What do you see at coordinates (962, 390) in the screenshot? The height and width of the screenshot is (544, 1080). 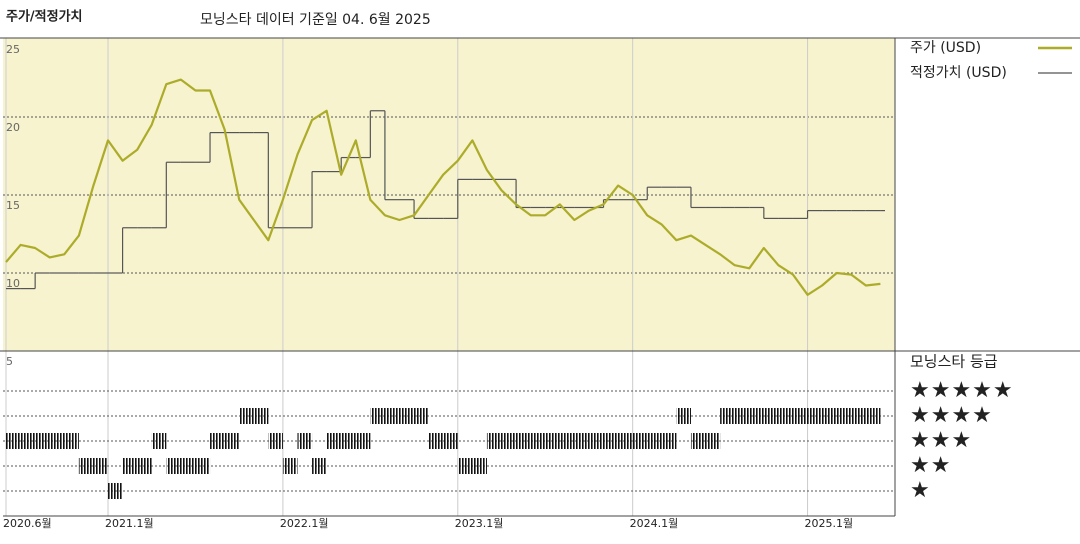 I see `rating-legend-label: ★★★★★` at bounding box center [962, 390].